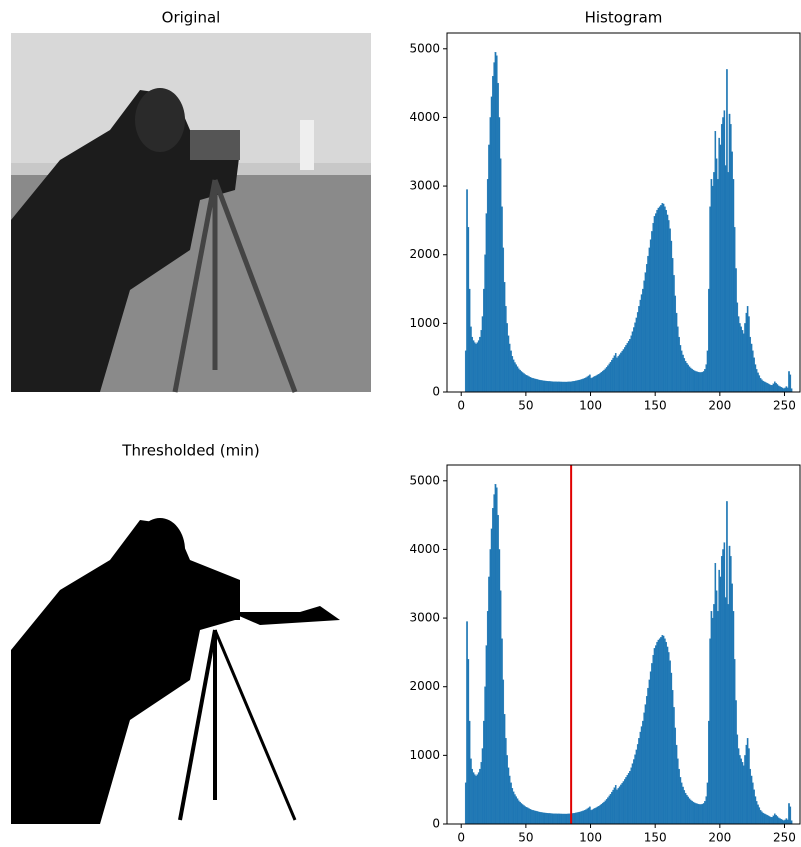 This screenshot has height=847, width=801. What do you see at coordinates (590, 406) in the screenshot?
I see `x-tick-label: 100` at bounding box center [590, 406].